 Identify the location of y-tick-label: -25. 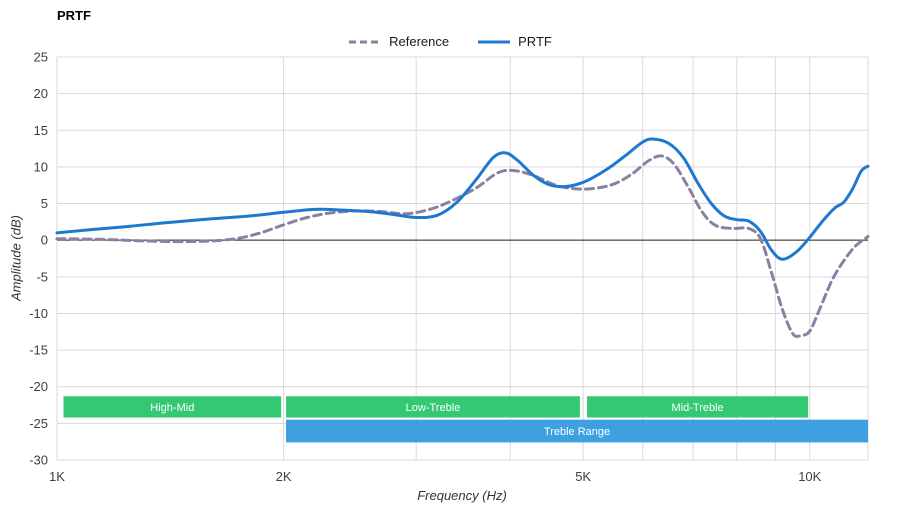
(38, 423).